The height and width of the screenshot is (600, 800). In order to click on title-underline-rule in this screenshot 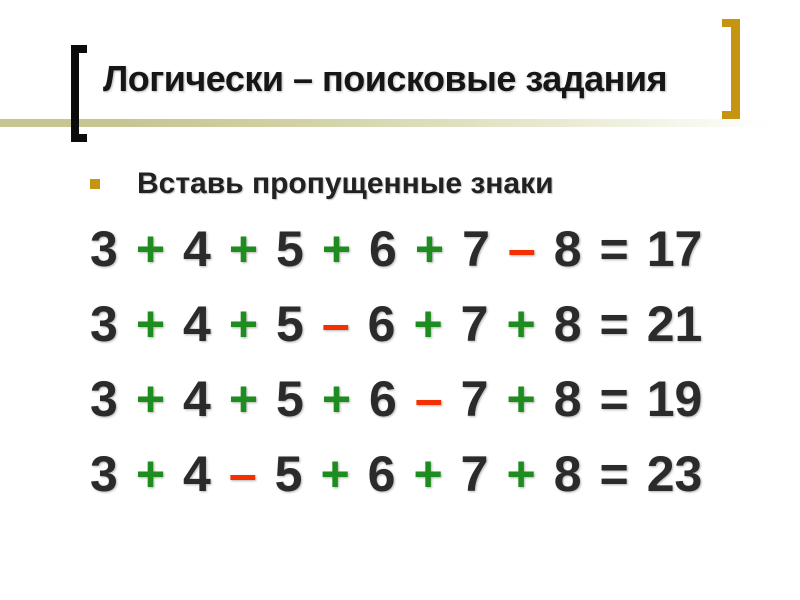, I will do `click(386, 123)`.